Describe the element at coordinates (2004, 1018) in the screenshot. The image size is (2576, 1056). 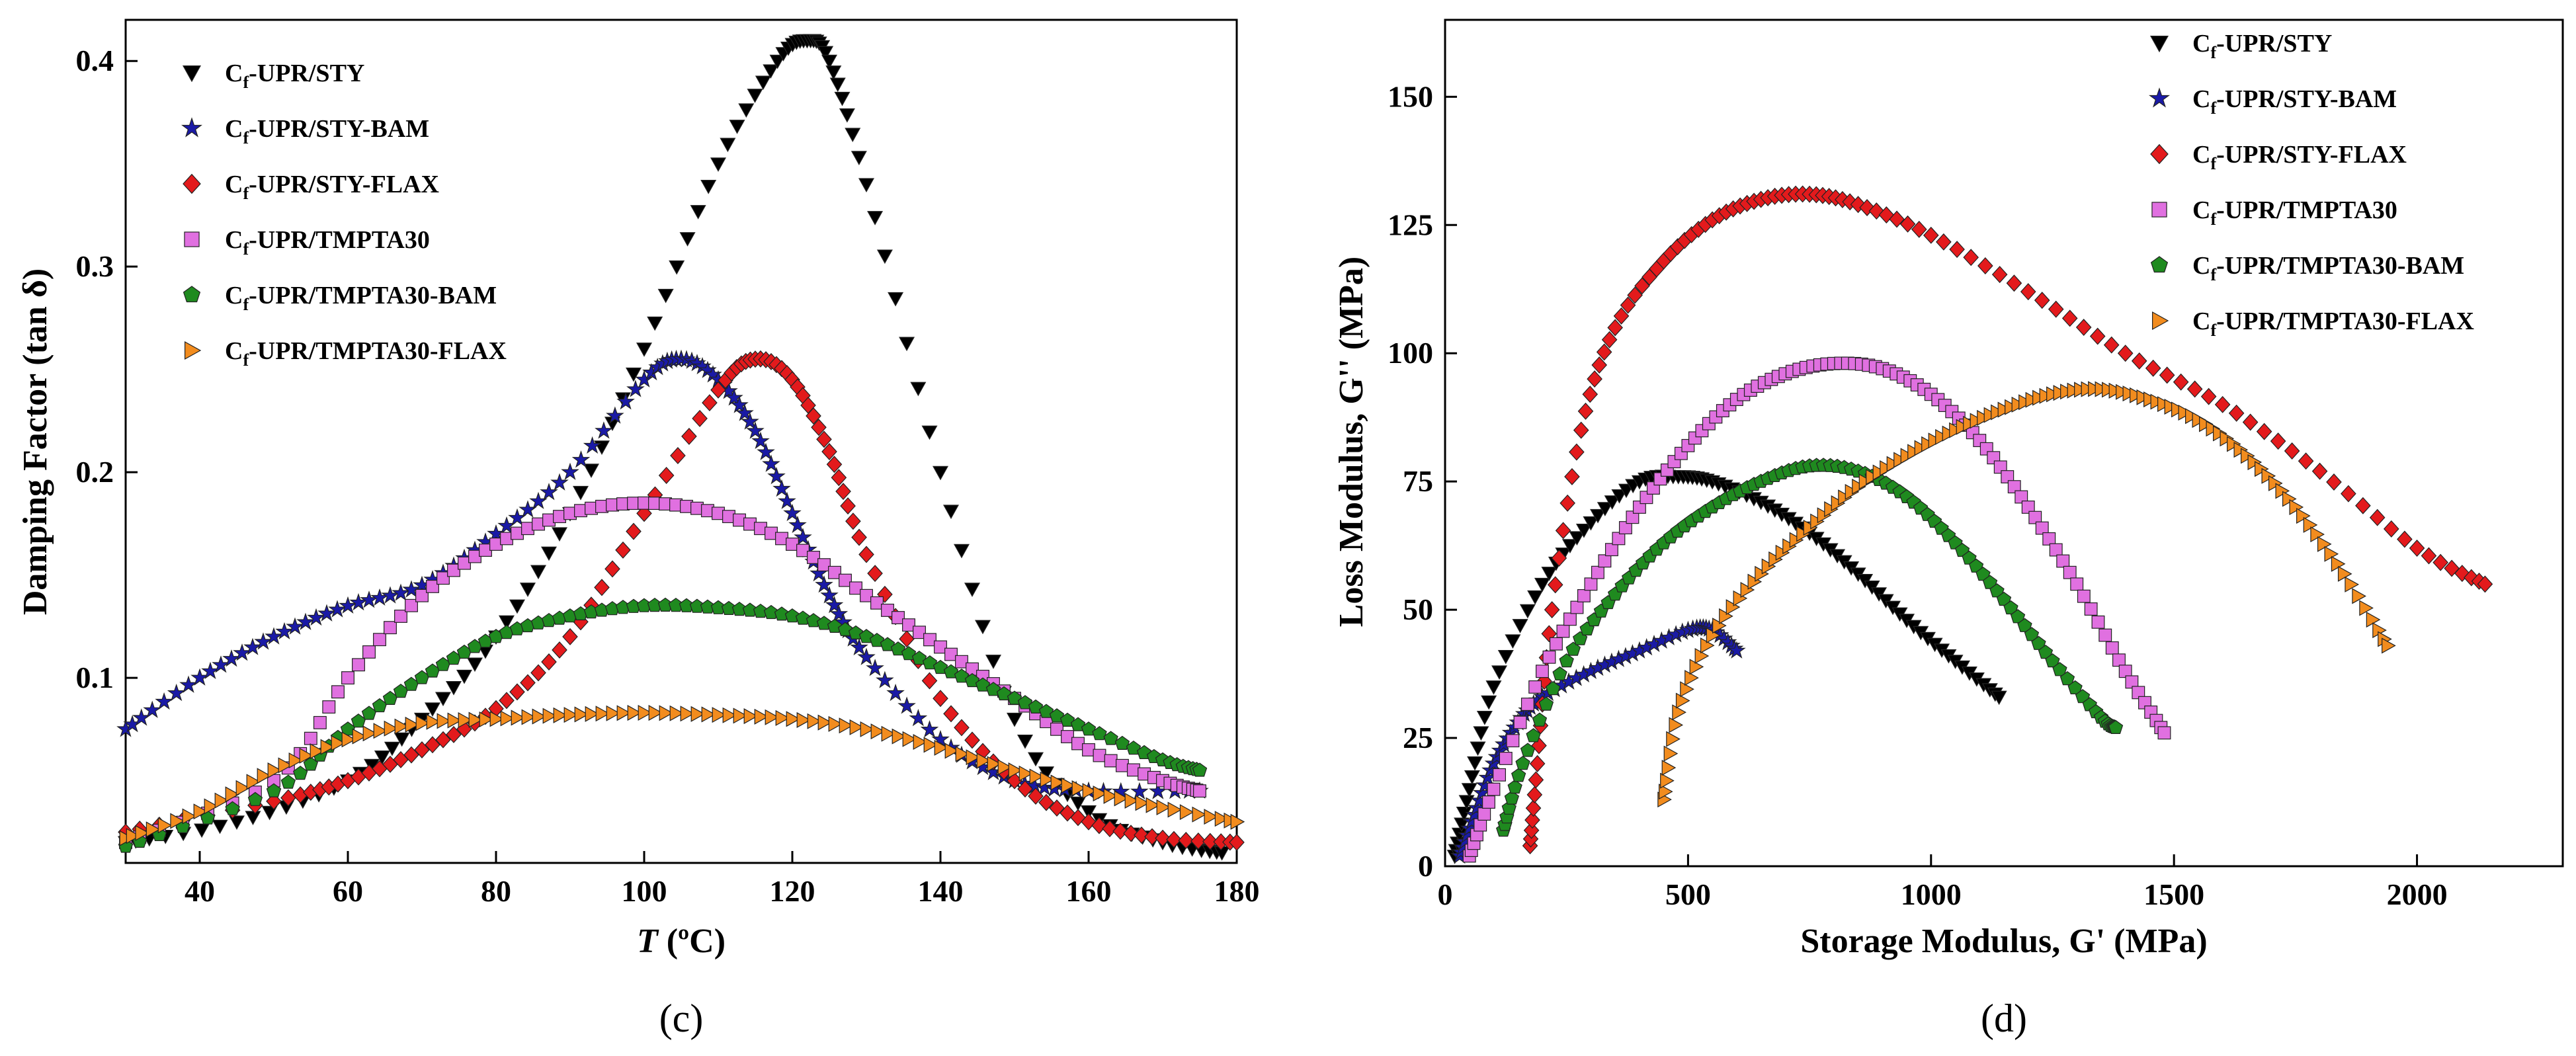
I see `panel-label-d: (d)` at that location.